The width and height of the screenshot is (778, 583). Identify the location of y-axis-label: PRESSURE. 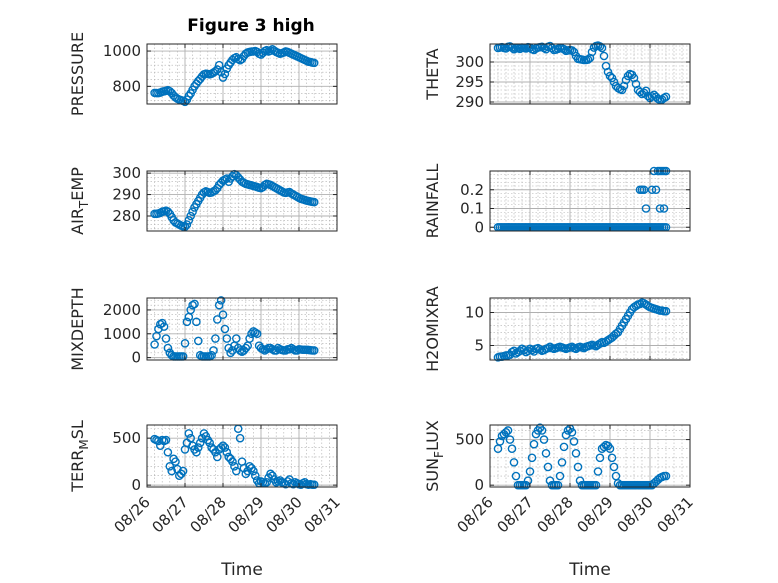
(77, 74).